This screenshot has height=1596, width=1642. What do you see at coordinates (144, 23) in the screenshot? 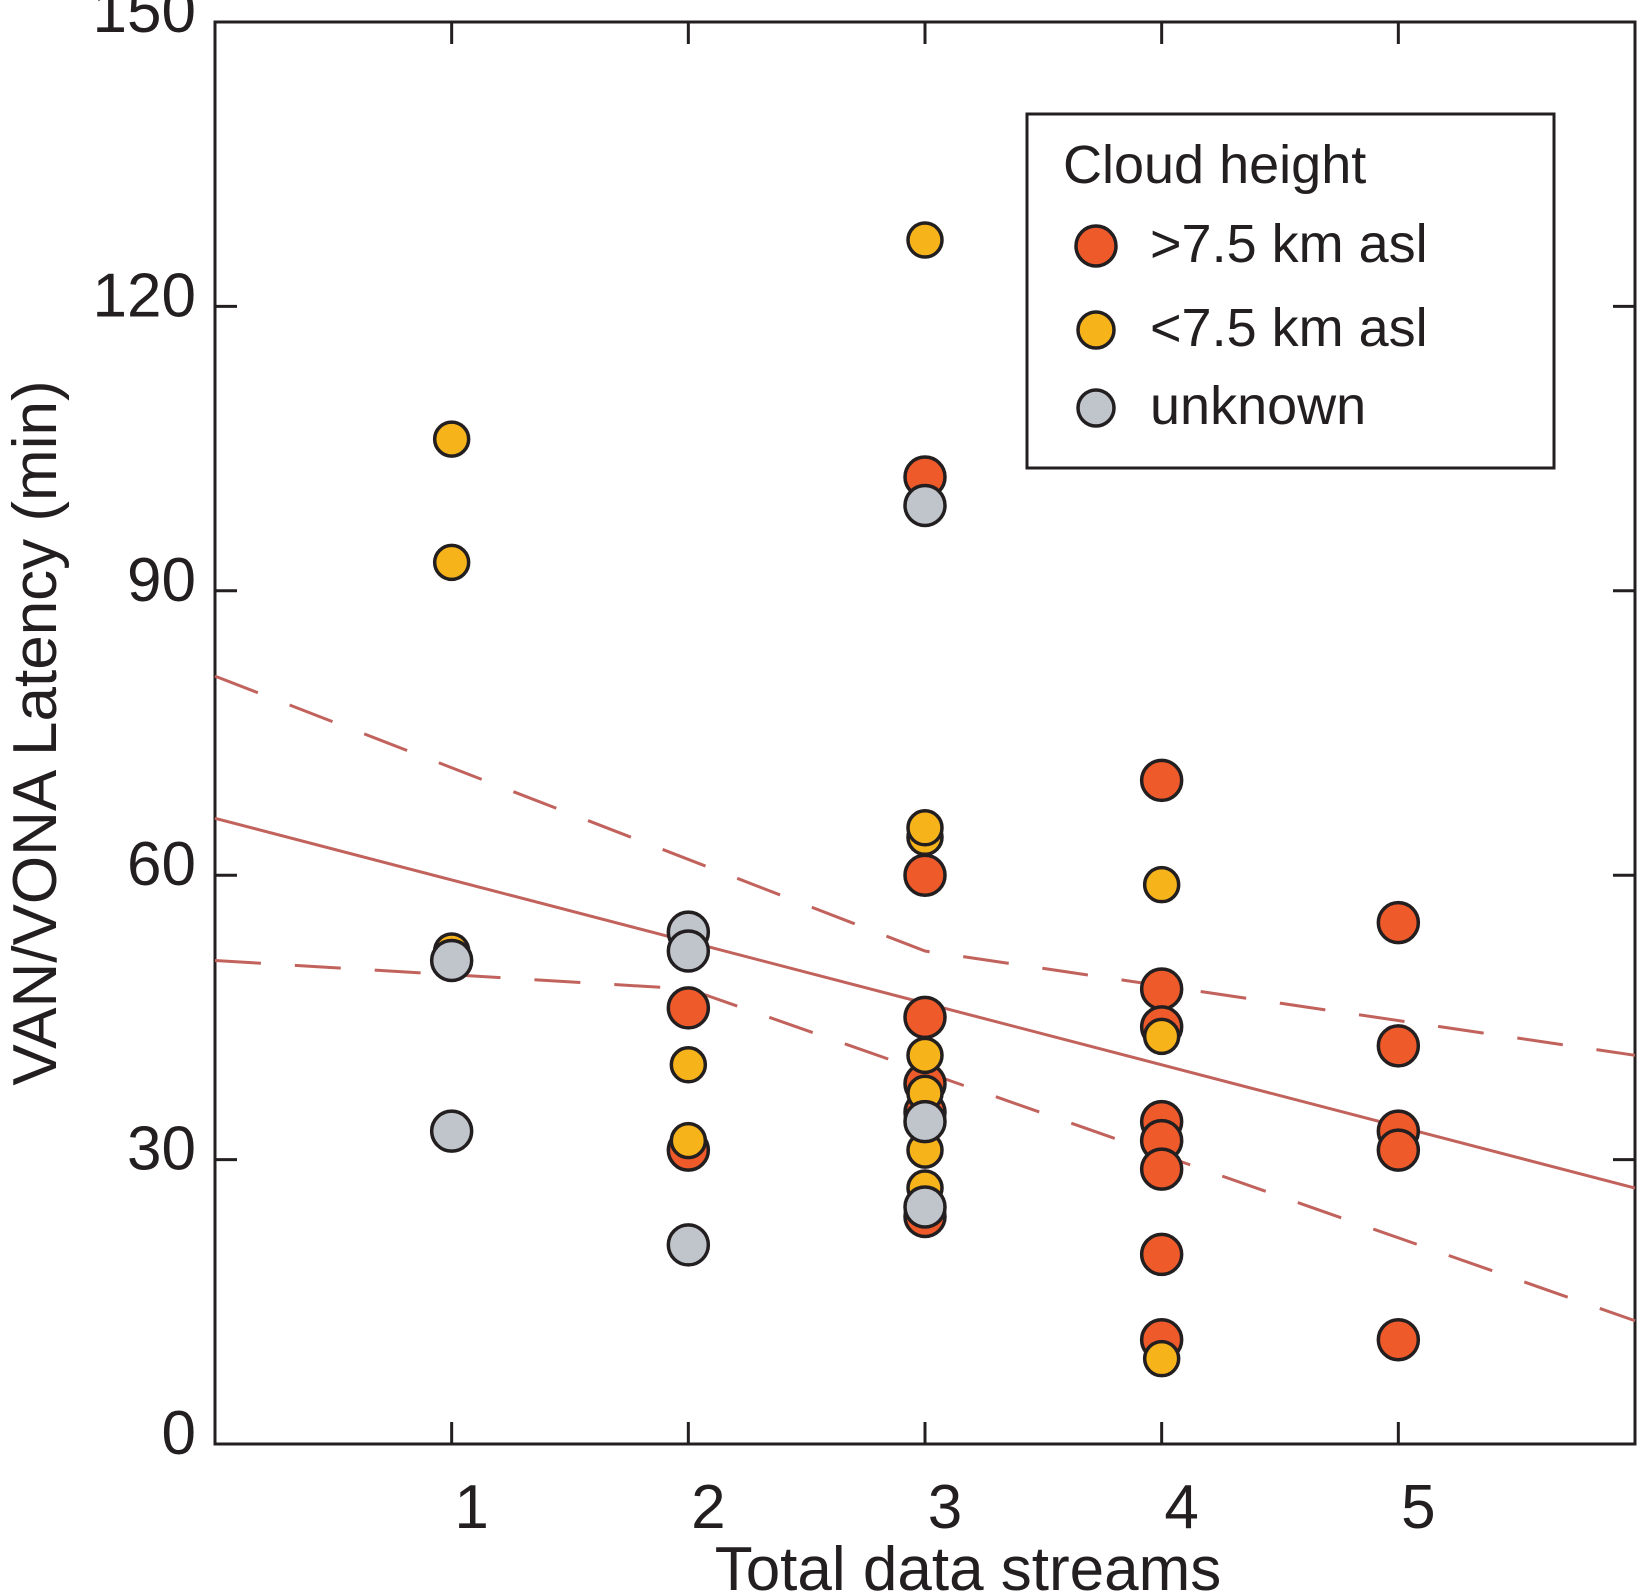
I see `y-tick-label: 150` at bounding box center [144, 23].